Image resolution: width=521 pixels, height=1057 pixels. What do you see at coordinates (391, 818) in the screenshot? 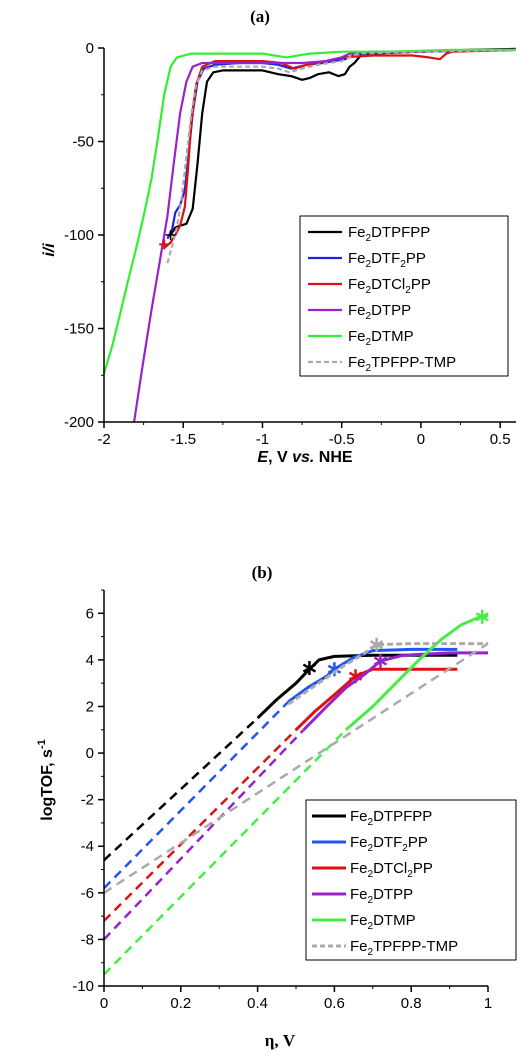
I see `legend-b-label-0: Fe2DTPFPP` at bounding box center [391, 818].